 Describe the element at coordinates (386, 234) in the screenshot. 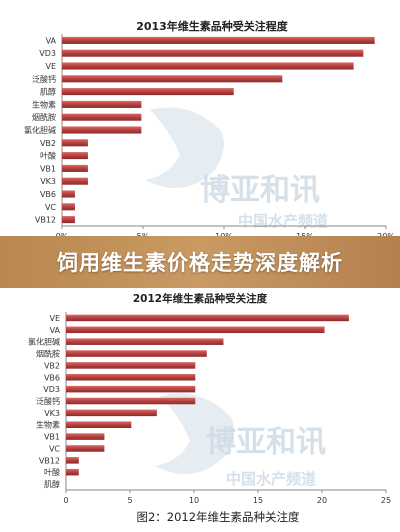

I see `x-tick-label: 20%` at that location.